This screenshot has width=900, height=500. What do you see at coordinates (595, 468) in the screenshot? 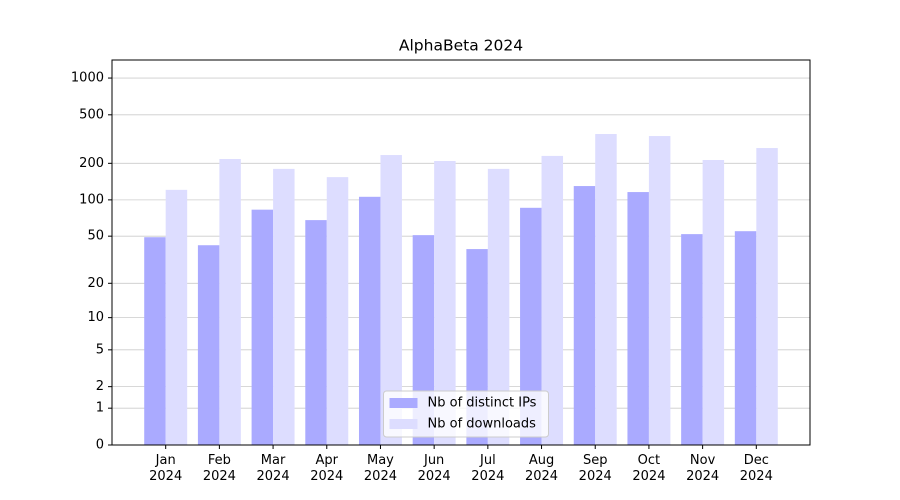
I see `x-tick-label: Sep 2024` at bounding box center [595, 468].